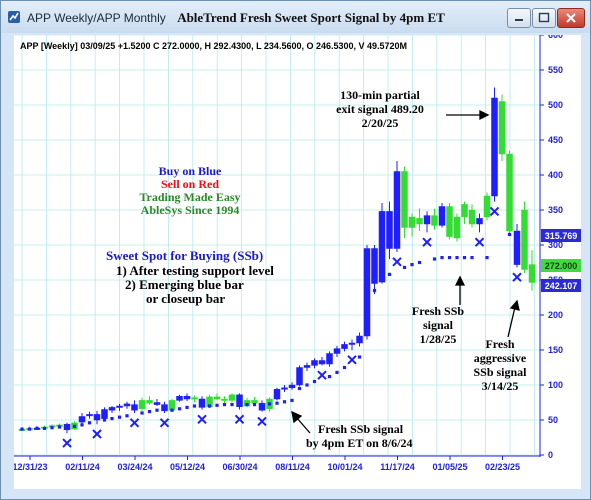 The width and height of the screenshot is (591, 500). I want to click on price-badge-2-bg, so click(561, 265).